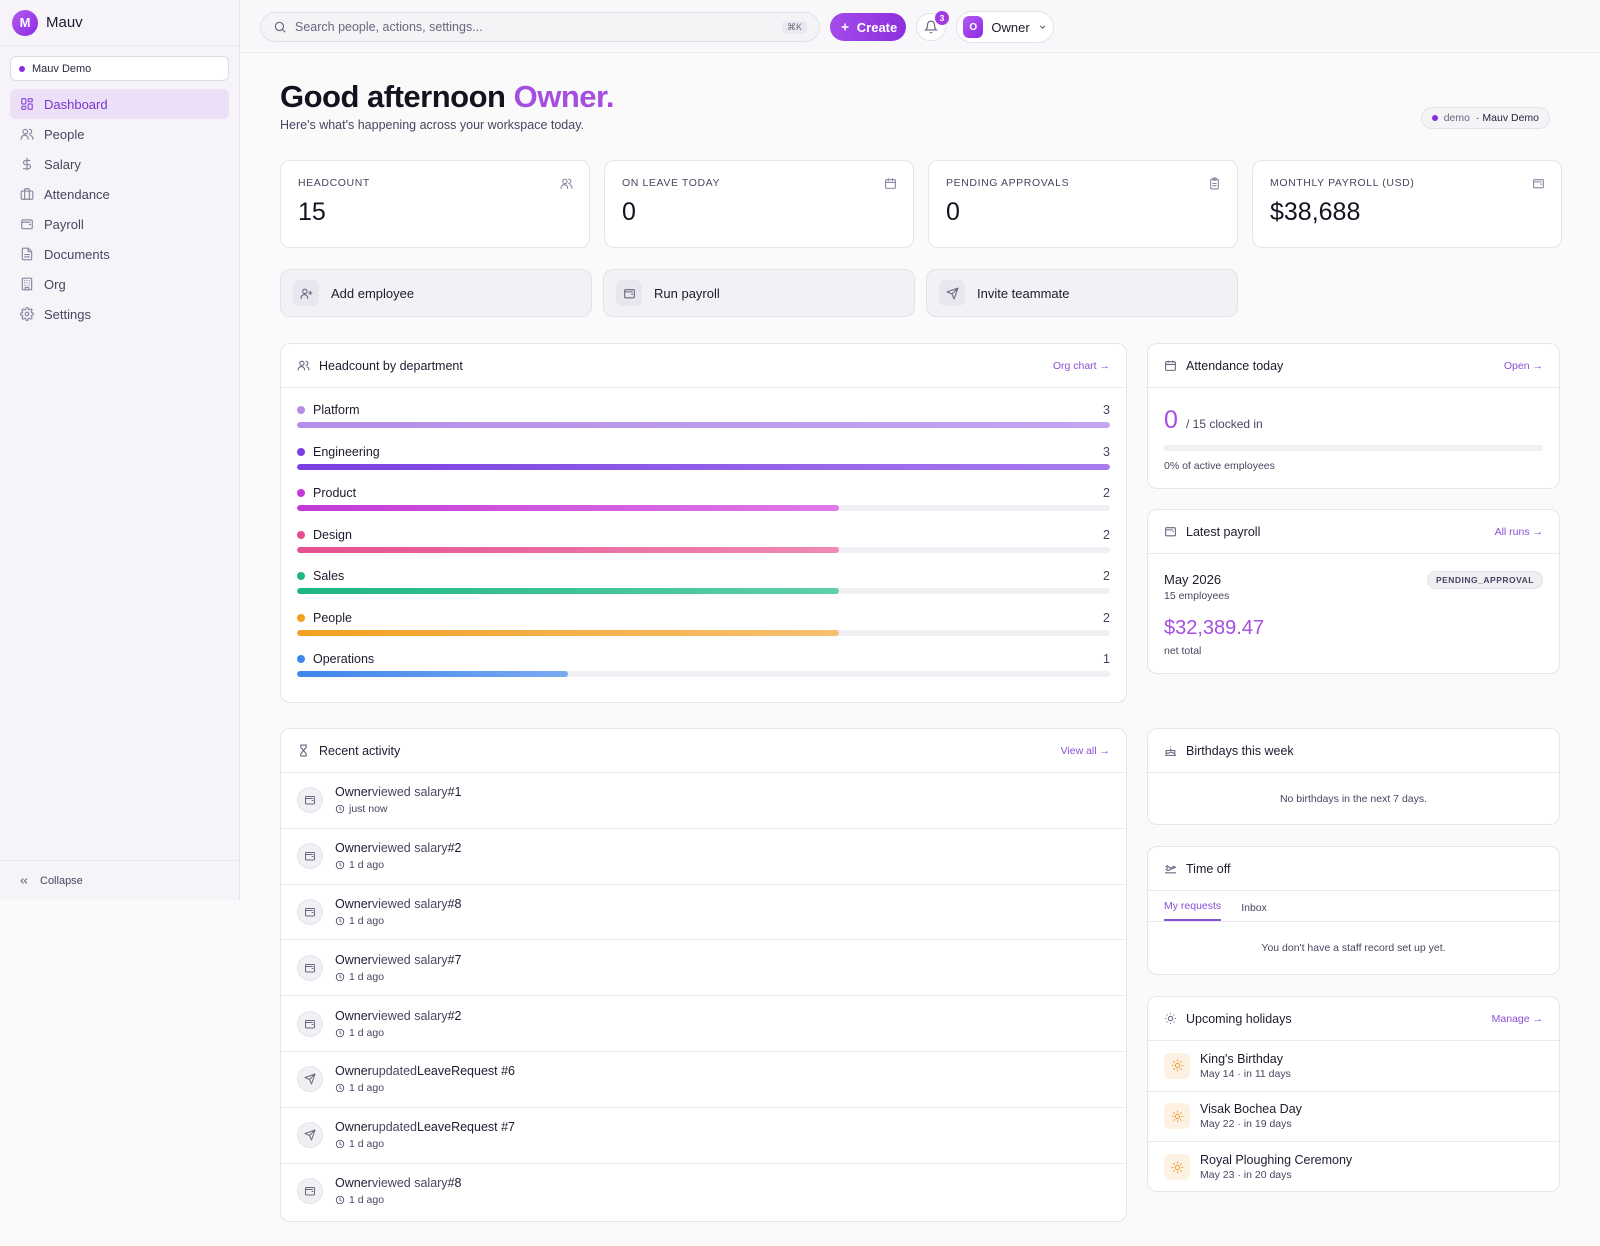  Describe the element at coordinates (454, 903) in the screenshot. I see `activity-target: #8` at that location.